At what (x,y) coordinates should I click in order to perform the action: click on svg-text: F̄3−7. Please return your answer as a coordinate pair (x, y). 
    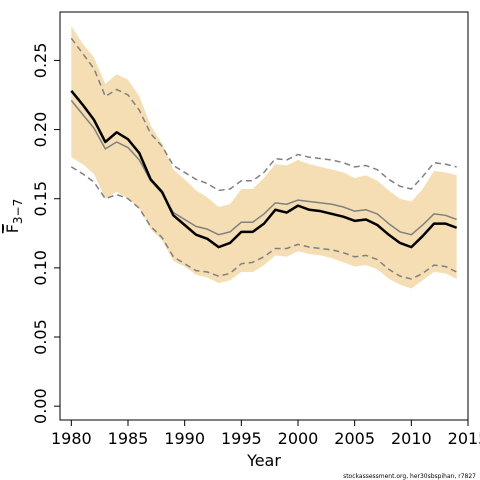
    Looking at the image, I should click on (14, 216).